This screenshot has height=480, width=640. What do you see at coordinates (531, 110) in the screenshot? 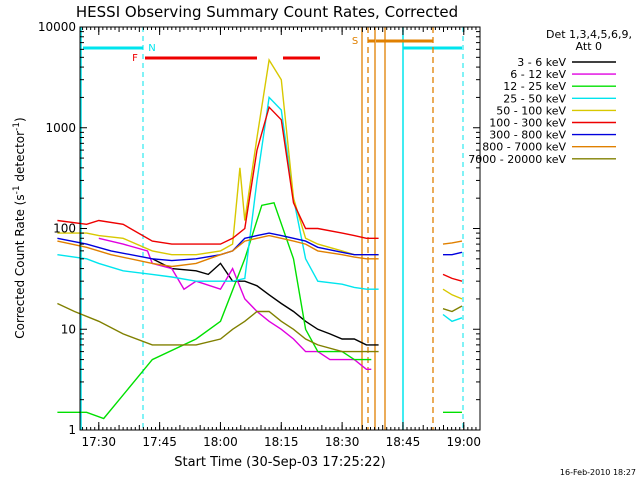
I see `legend-label: 50 - 100 keV` at bounding box center [531, 110].